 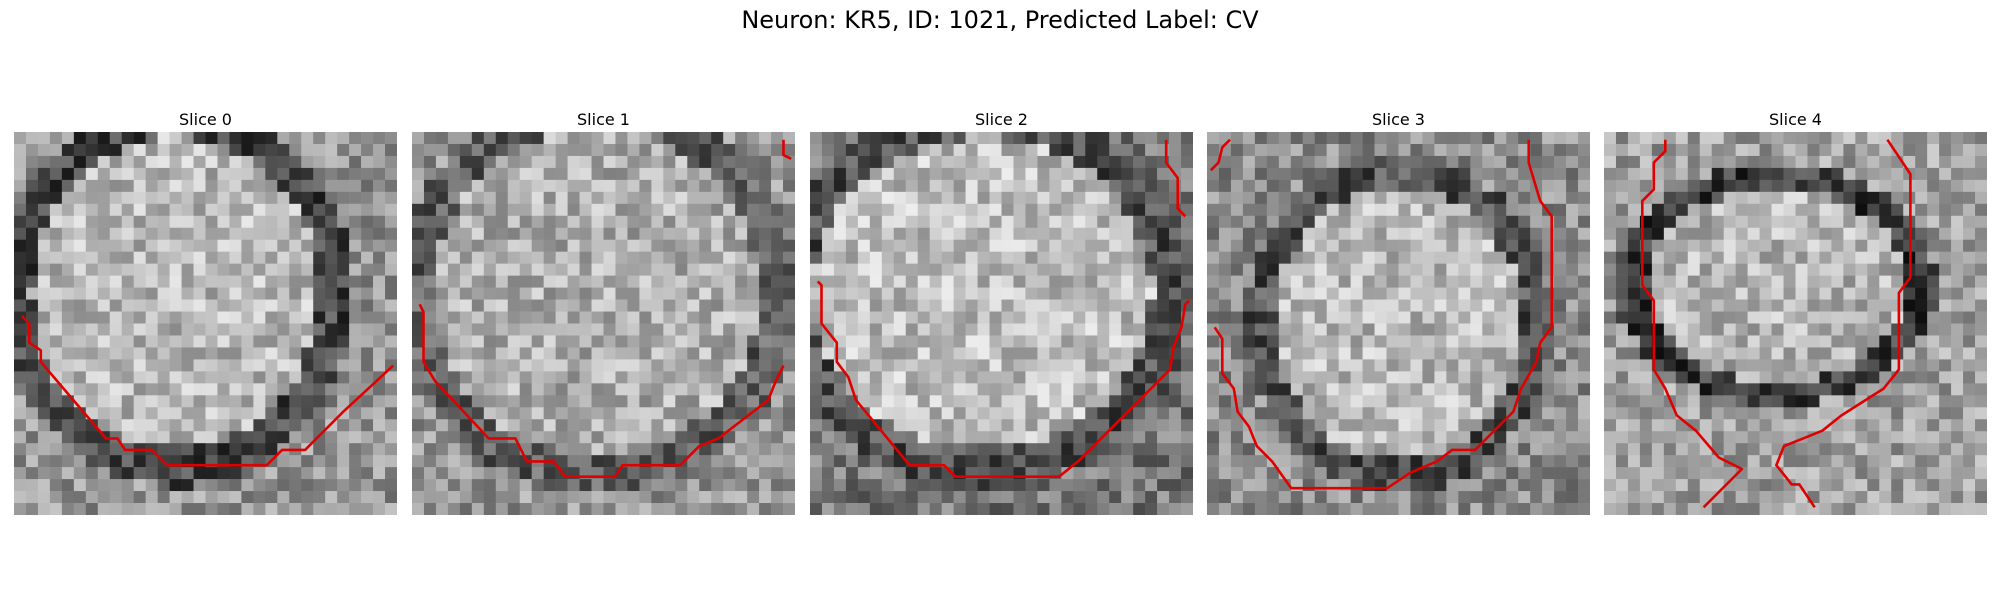 I want to click on slice-panel-3: Slice 3, so click(x=1398, y=311).